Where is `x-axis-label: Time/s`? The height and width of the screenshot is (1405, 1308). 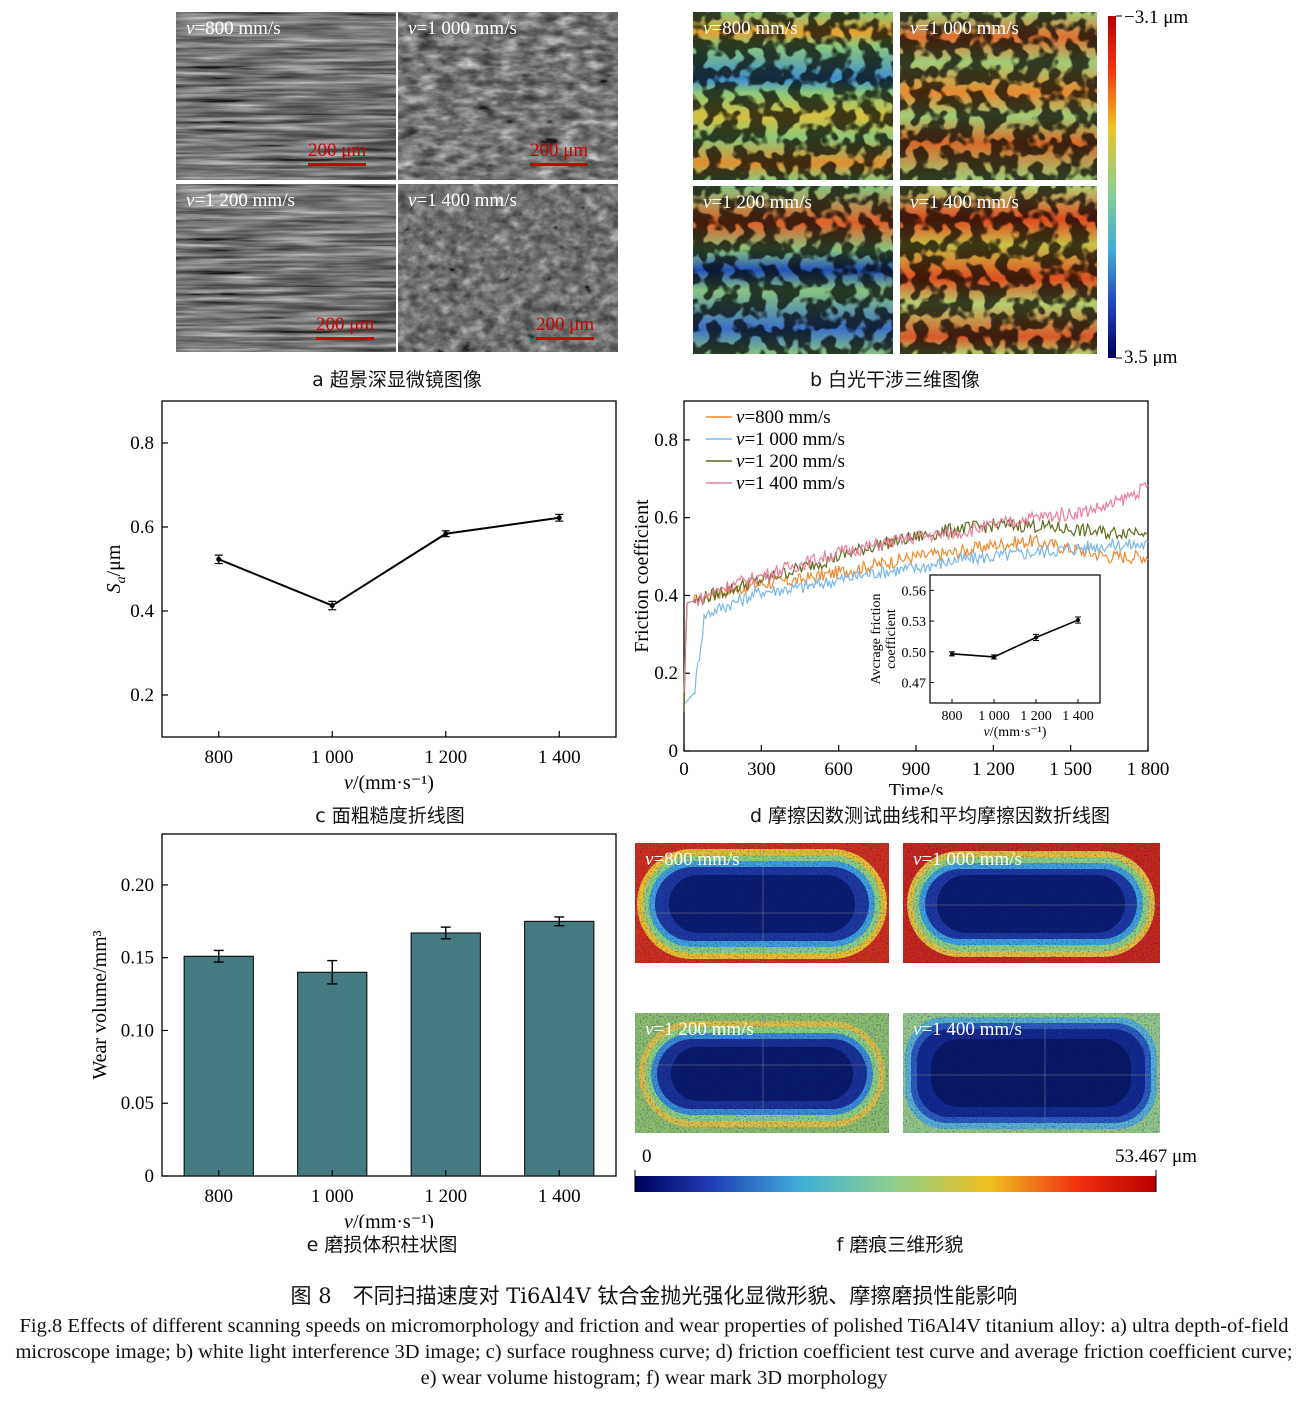
x-axis-label: Time/s is located at coordinates (916, 787).